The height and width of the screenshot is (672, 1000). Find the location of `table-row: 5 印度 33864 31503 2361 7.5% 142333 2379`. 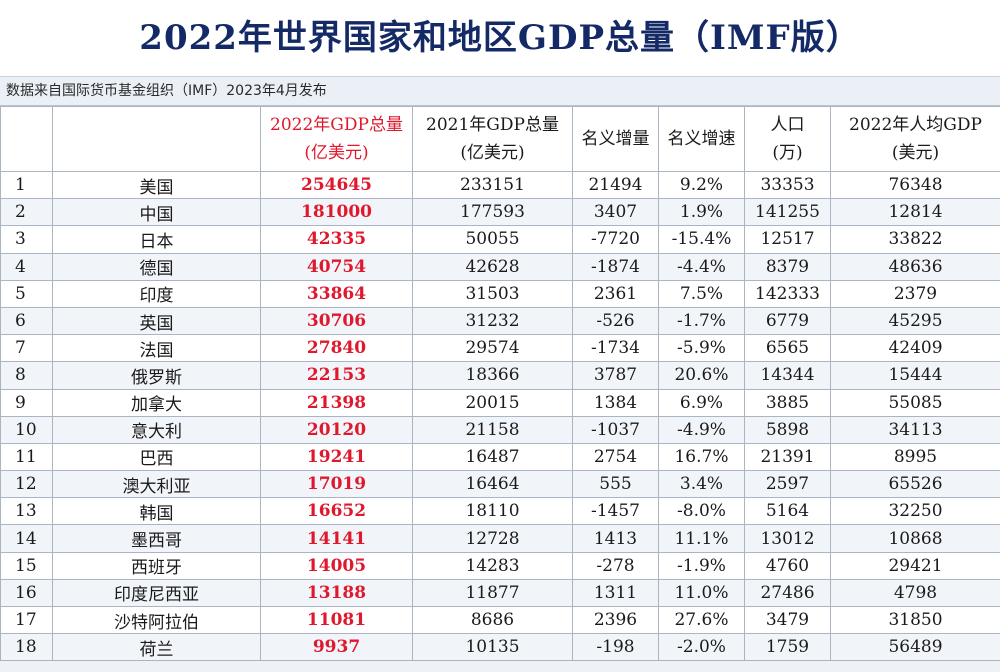

table-row: 5 印度 33864 31503 2361 7.5% 142333 2379 is located at coordinates (500, 293).